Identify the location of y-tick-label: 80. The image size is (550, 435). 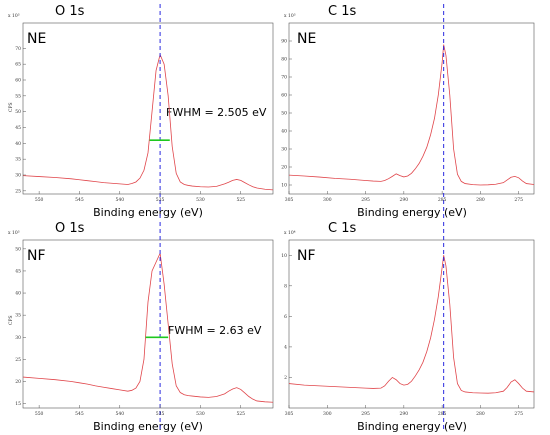
(284, 60).